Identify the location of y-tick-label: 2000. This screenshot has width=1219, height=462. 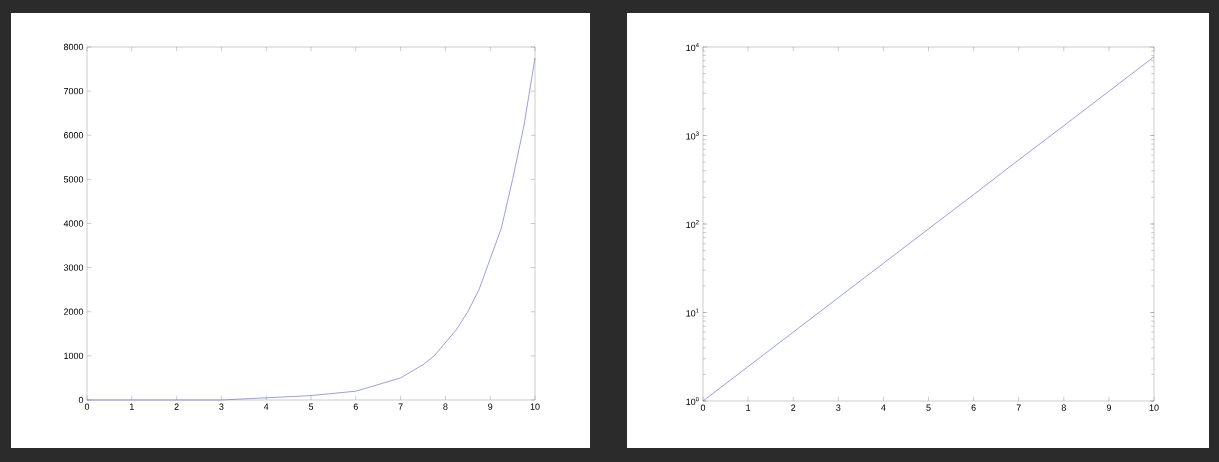
(73, 311).